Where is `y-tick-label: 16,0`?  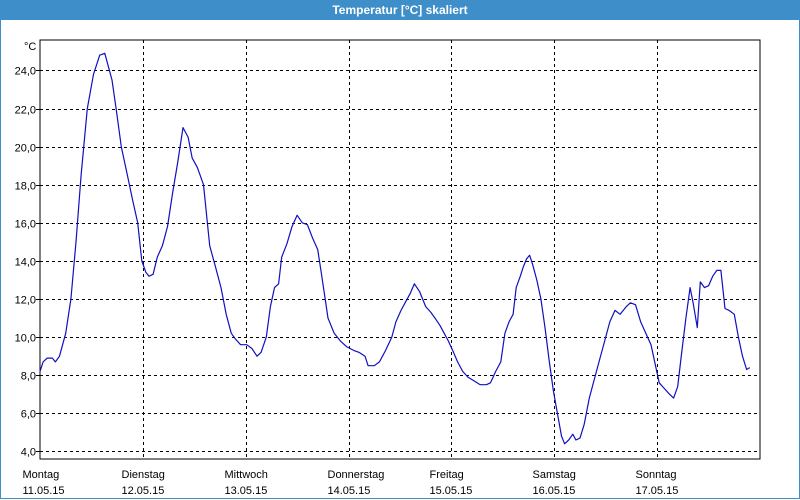
y-tick-label: 16,0 is located at coordinates (25, 225).